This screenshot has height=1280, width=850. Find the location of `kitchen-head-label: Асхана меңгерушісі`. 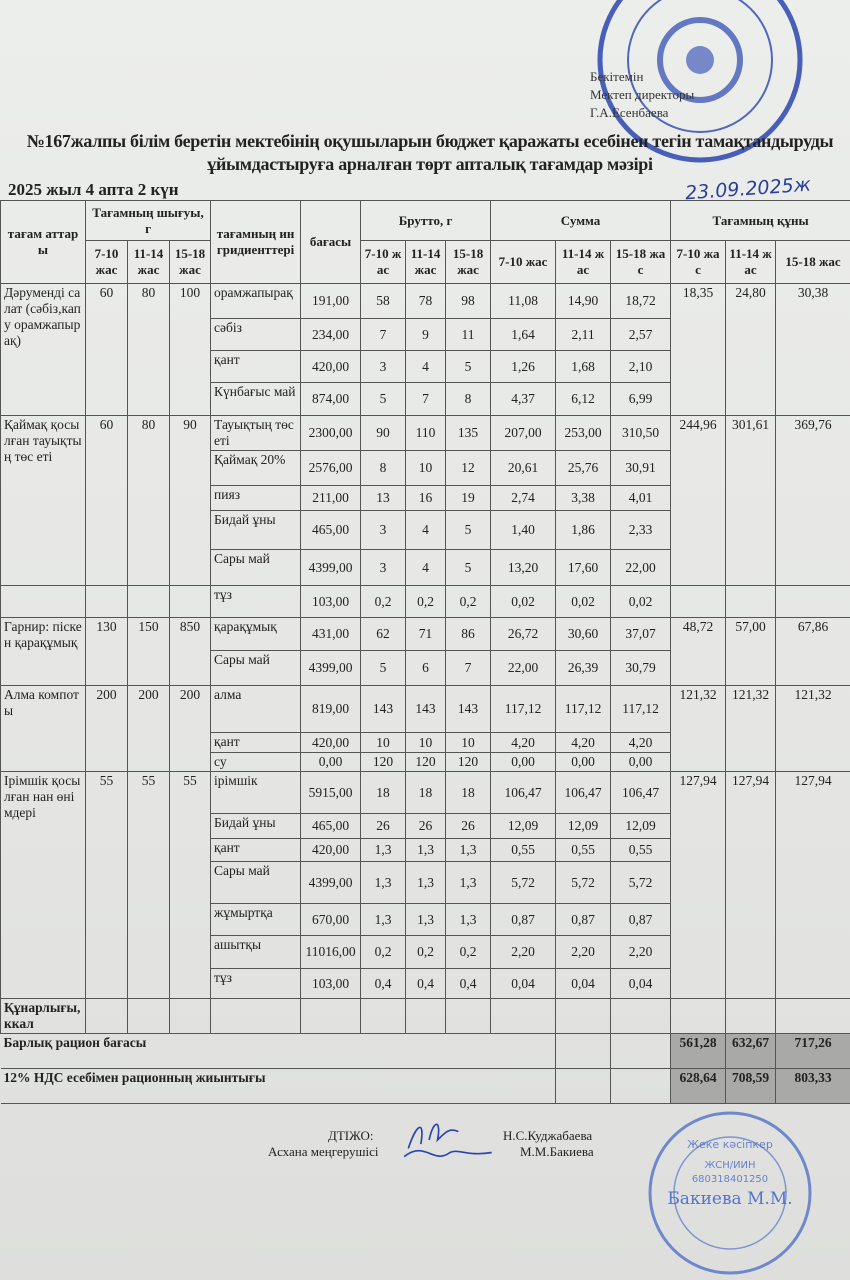

kitchen-head-label: Асхана меңгерушісі is located at coordinates (323, 1151).